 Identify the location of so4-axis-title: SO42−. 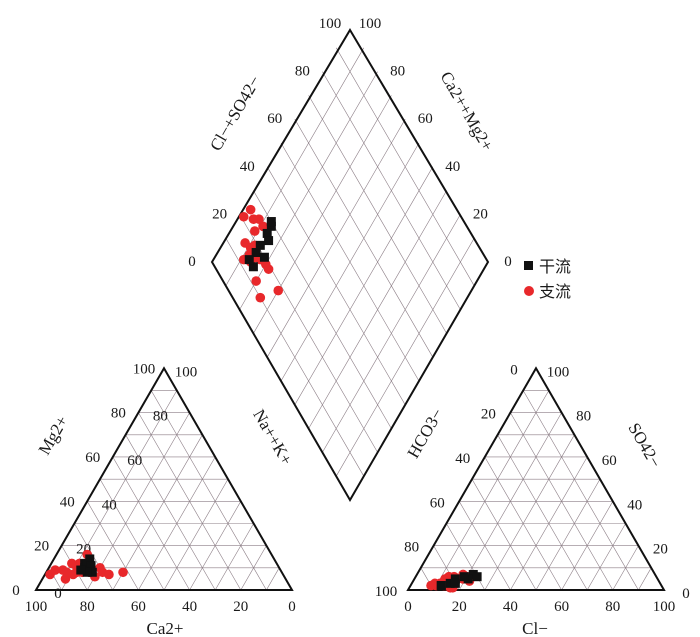
(644, 445).